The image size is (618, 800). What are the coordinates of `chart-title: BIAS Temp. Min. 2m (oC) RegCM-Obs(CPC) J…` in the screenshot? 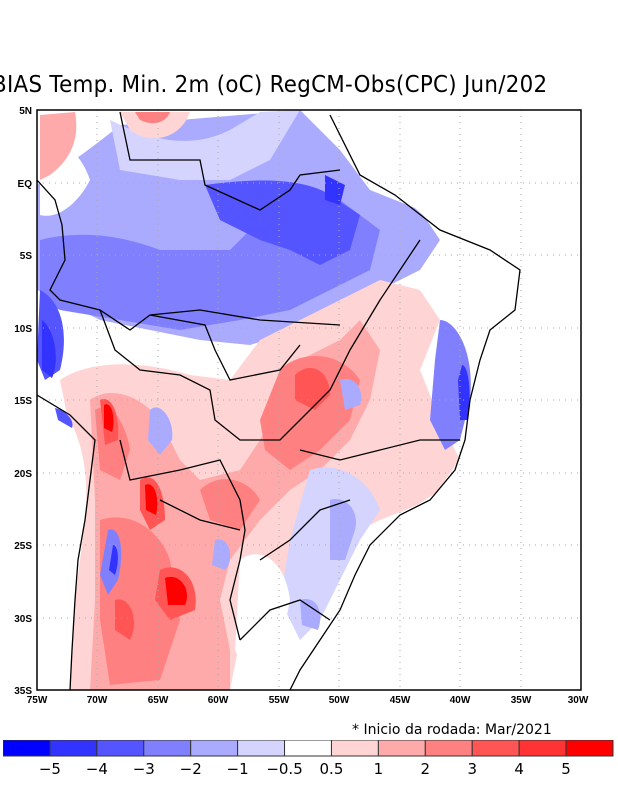 It's located at (274, 85).